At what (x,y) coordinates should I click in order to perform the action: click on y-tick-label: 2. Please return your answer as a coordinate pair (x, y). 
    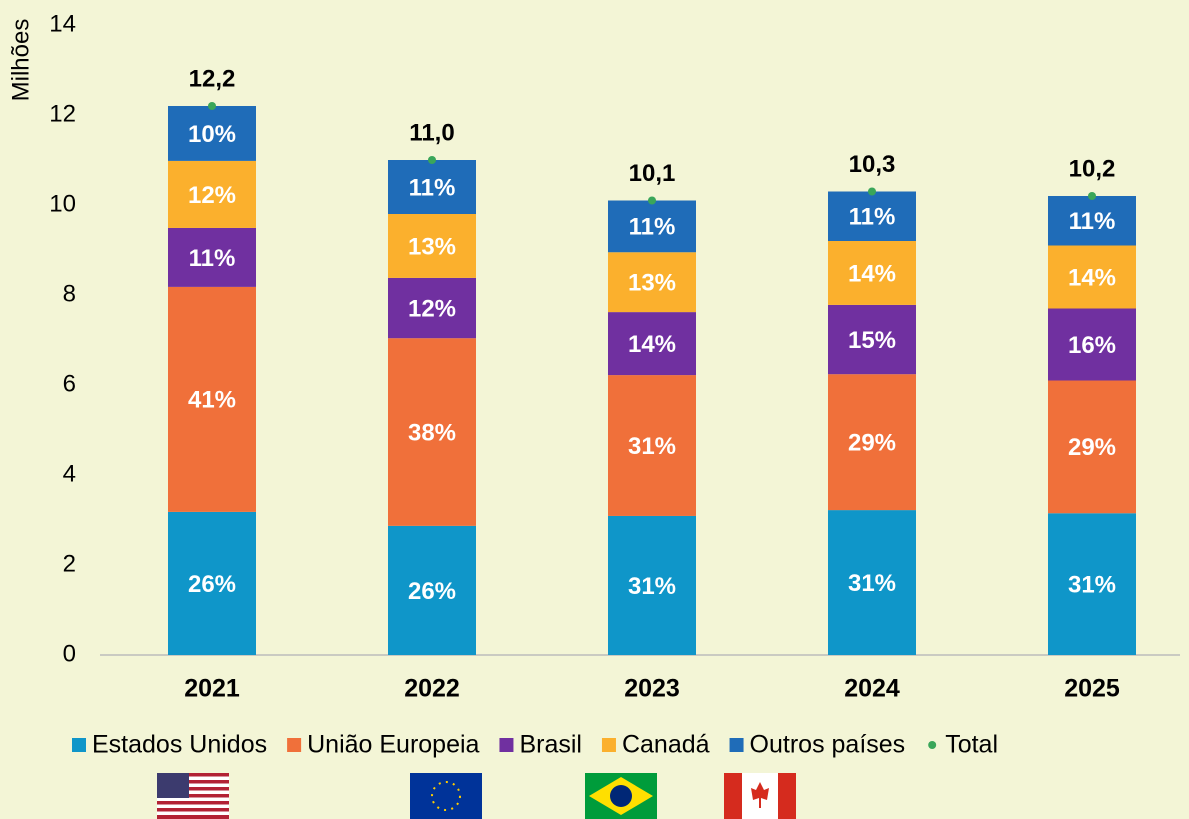
    Looking at the image, I should click on (69, 563).